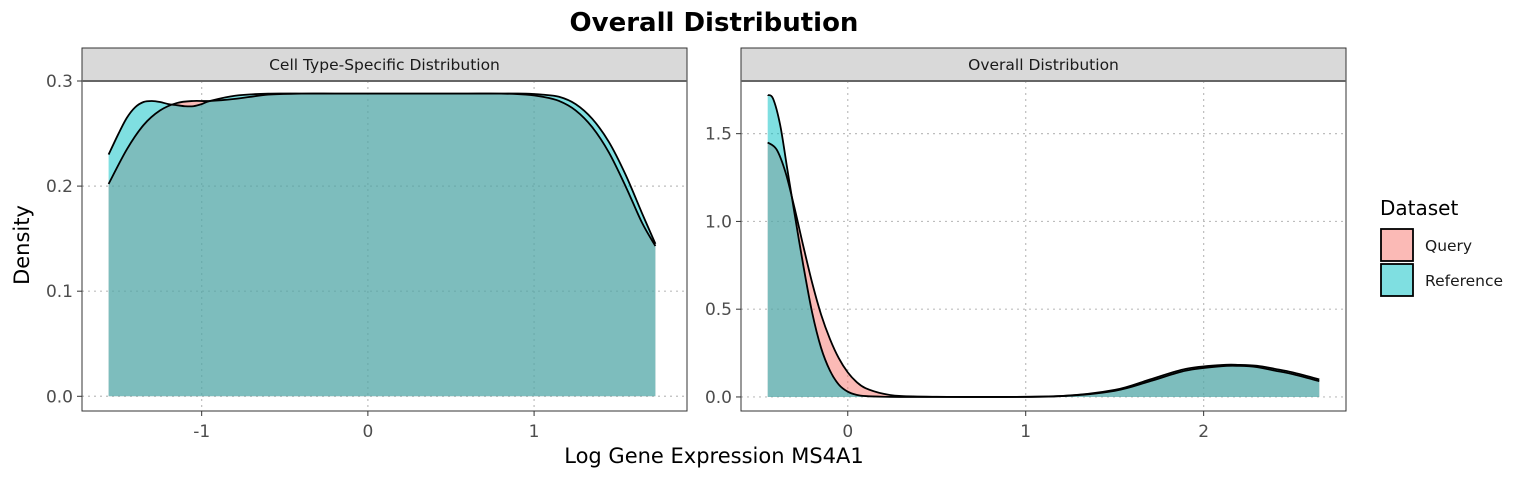  I want to click on y-tick-label: 1.0, so click(718, 222).